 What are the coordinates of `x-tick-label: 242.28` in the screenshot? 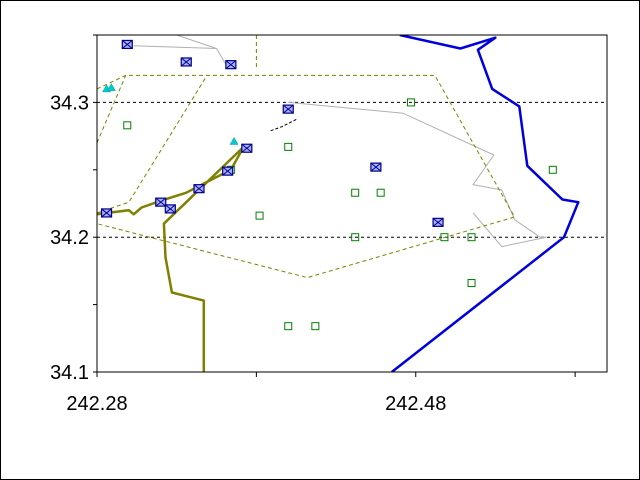 It's located at (96, 404).